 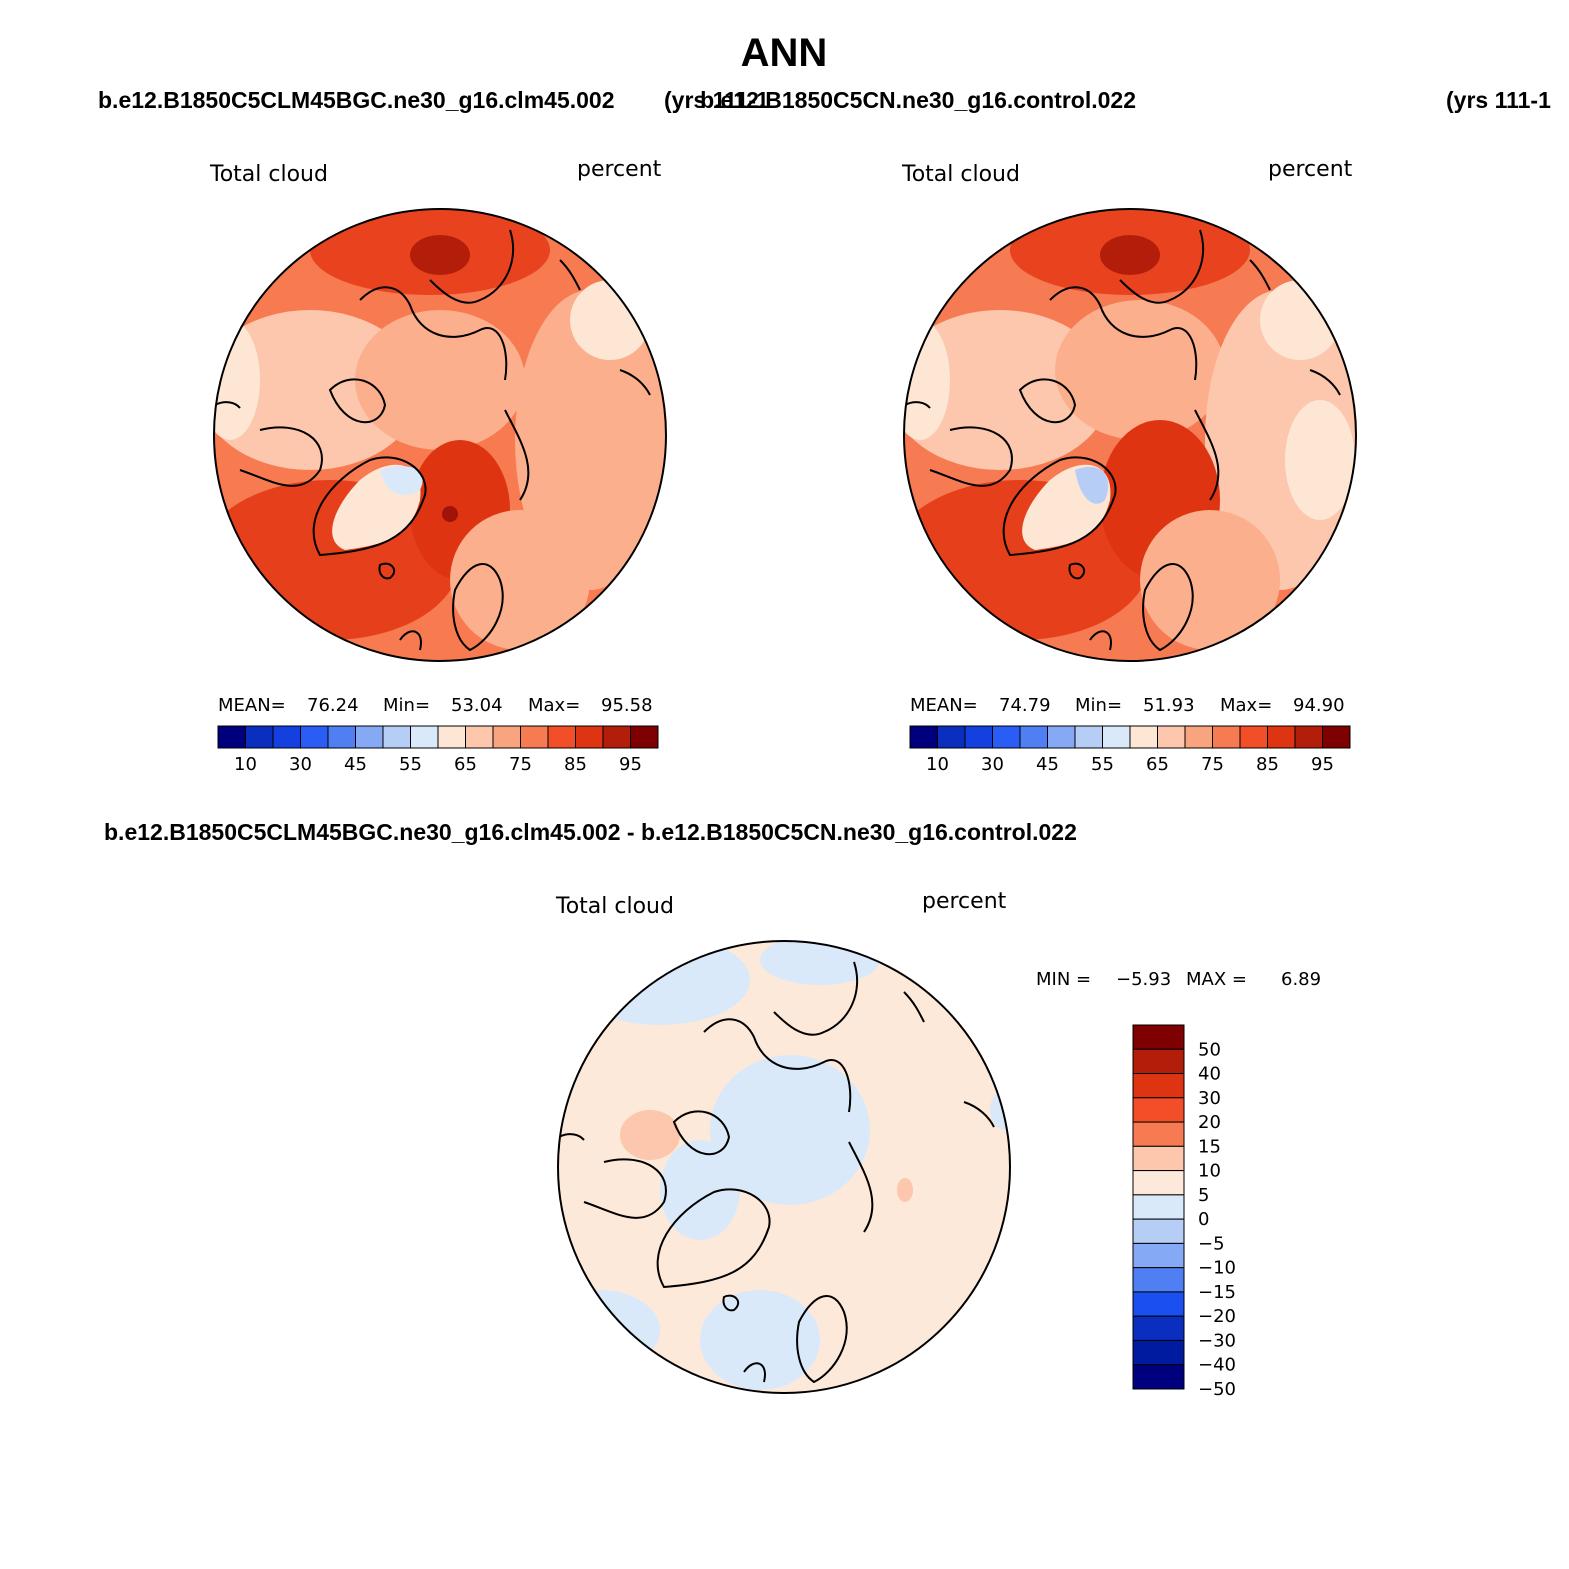 I want to click on right-case-name: b.e12.B1850C5CN.ne30_g16.control.022, so click(x=918, y=100).